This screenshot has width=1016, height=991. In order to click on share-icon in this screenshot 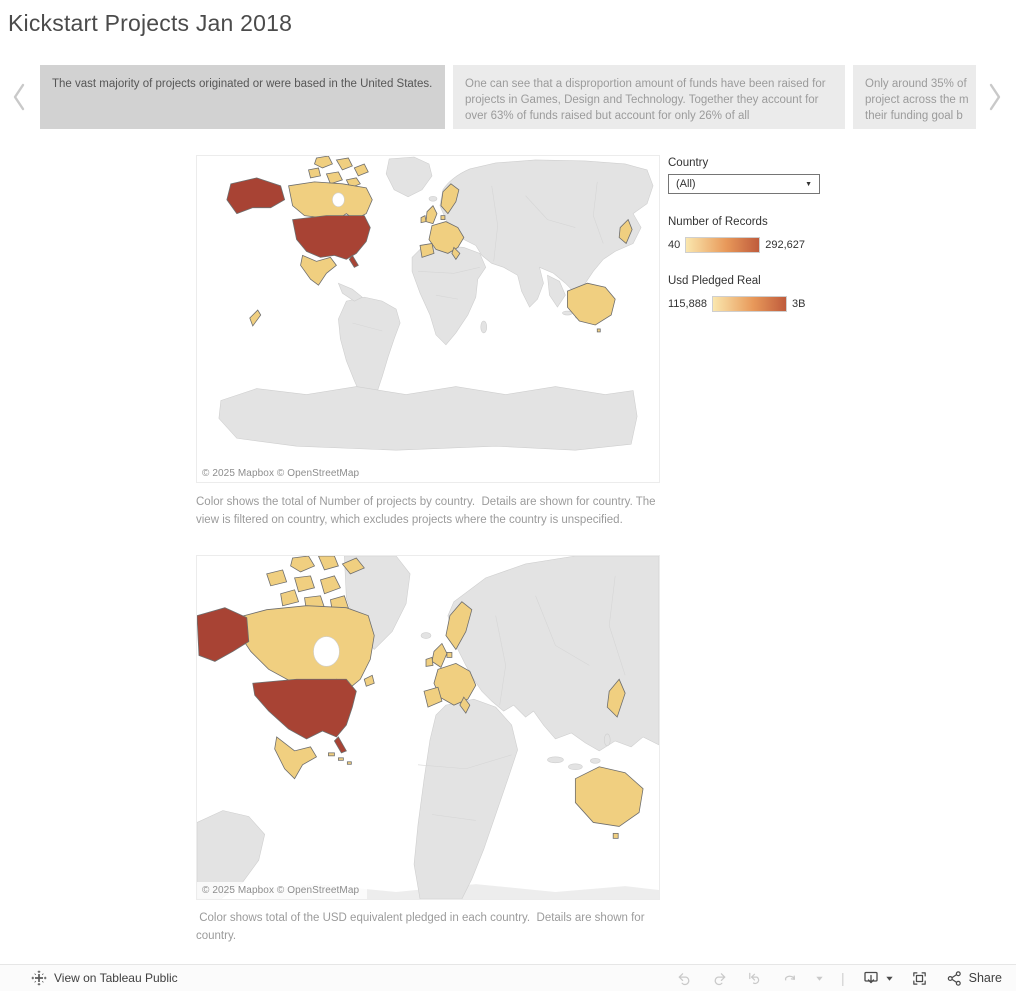, I will do `click(954, 978)`.